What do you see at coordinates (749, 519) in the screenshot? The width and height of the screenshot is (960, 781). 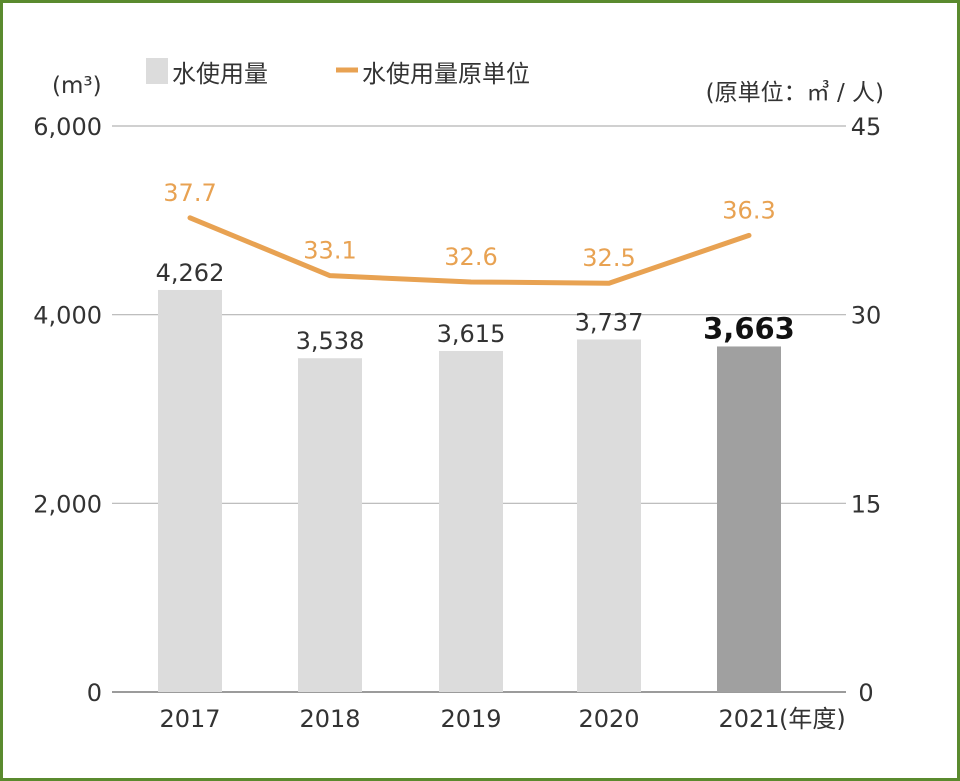 I see `bar-2021` at bounding box center [749, 519].